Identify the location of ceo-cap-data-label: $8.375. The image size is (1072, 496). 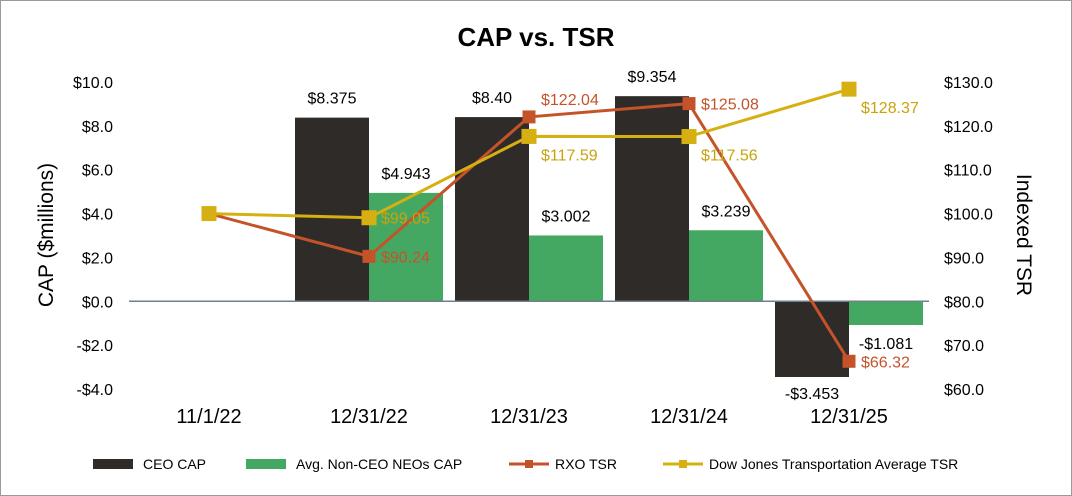
(332, 99).